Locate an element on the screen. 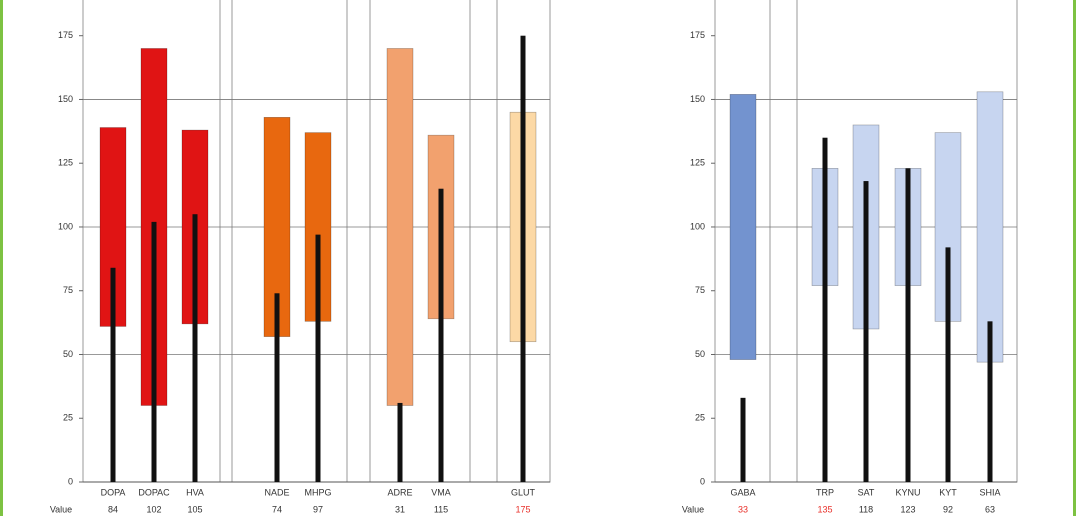  category-label: TRP is located at coordinates (825, 492).